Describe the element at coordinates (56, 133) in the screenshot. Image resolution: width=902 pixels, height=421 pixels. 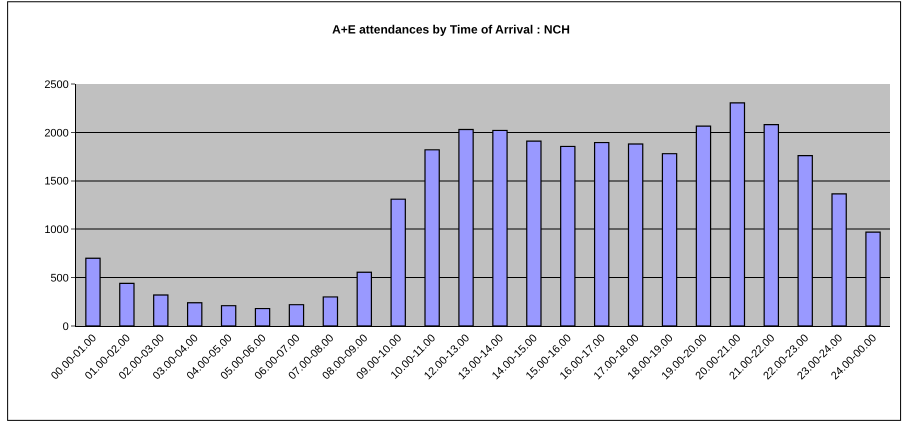
I see `y-tick-label: 2000` at that location.